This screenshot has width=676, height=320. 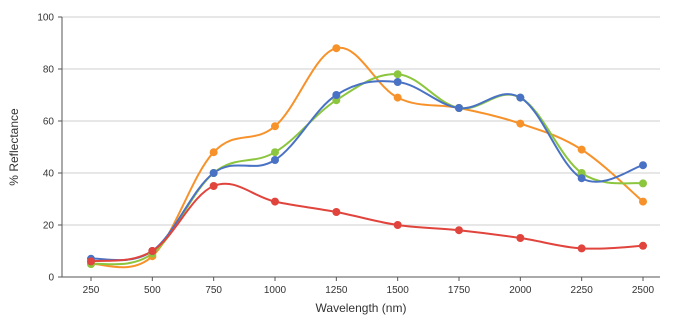 I want to click on x-tick-label: 500, so click(x=152, y=290).